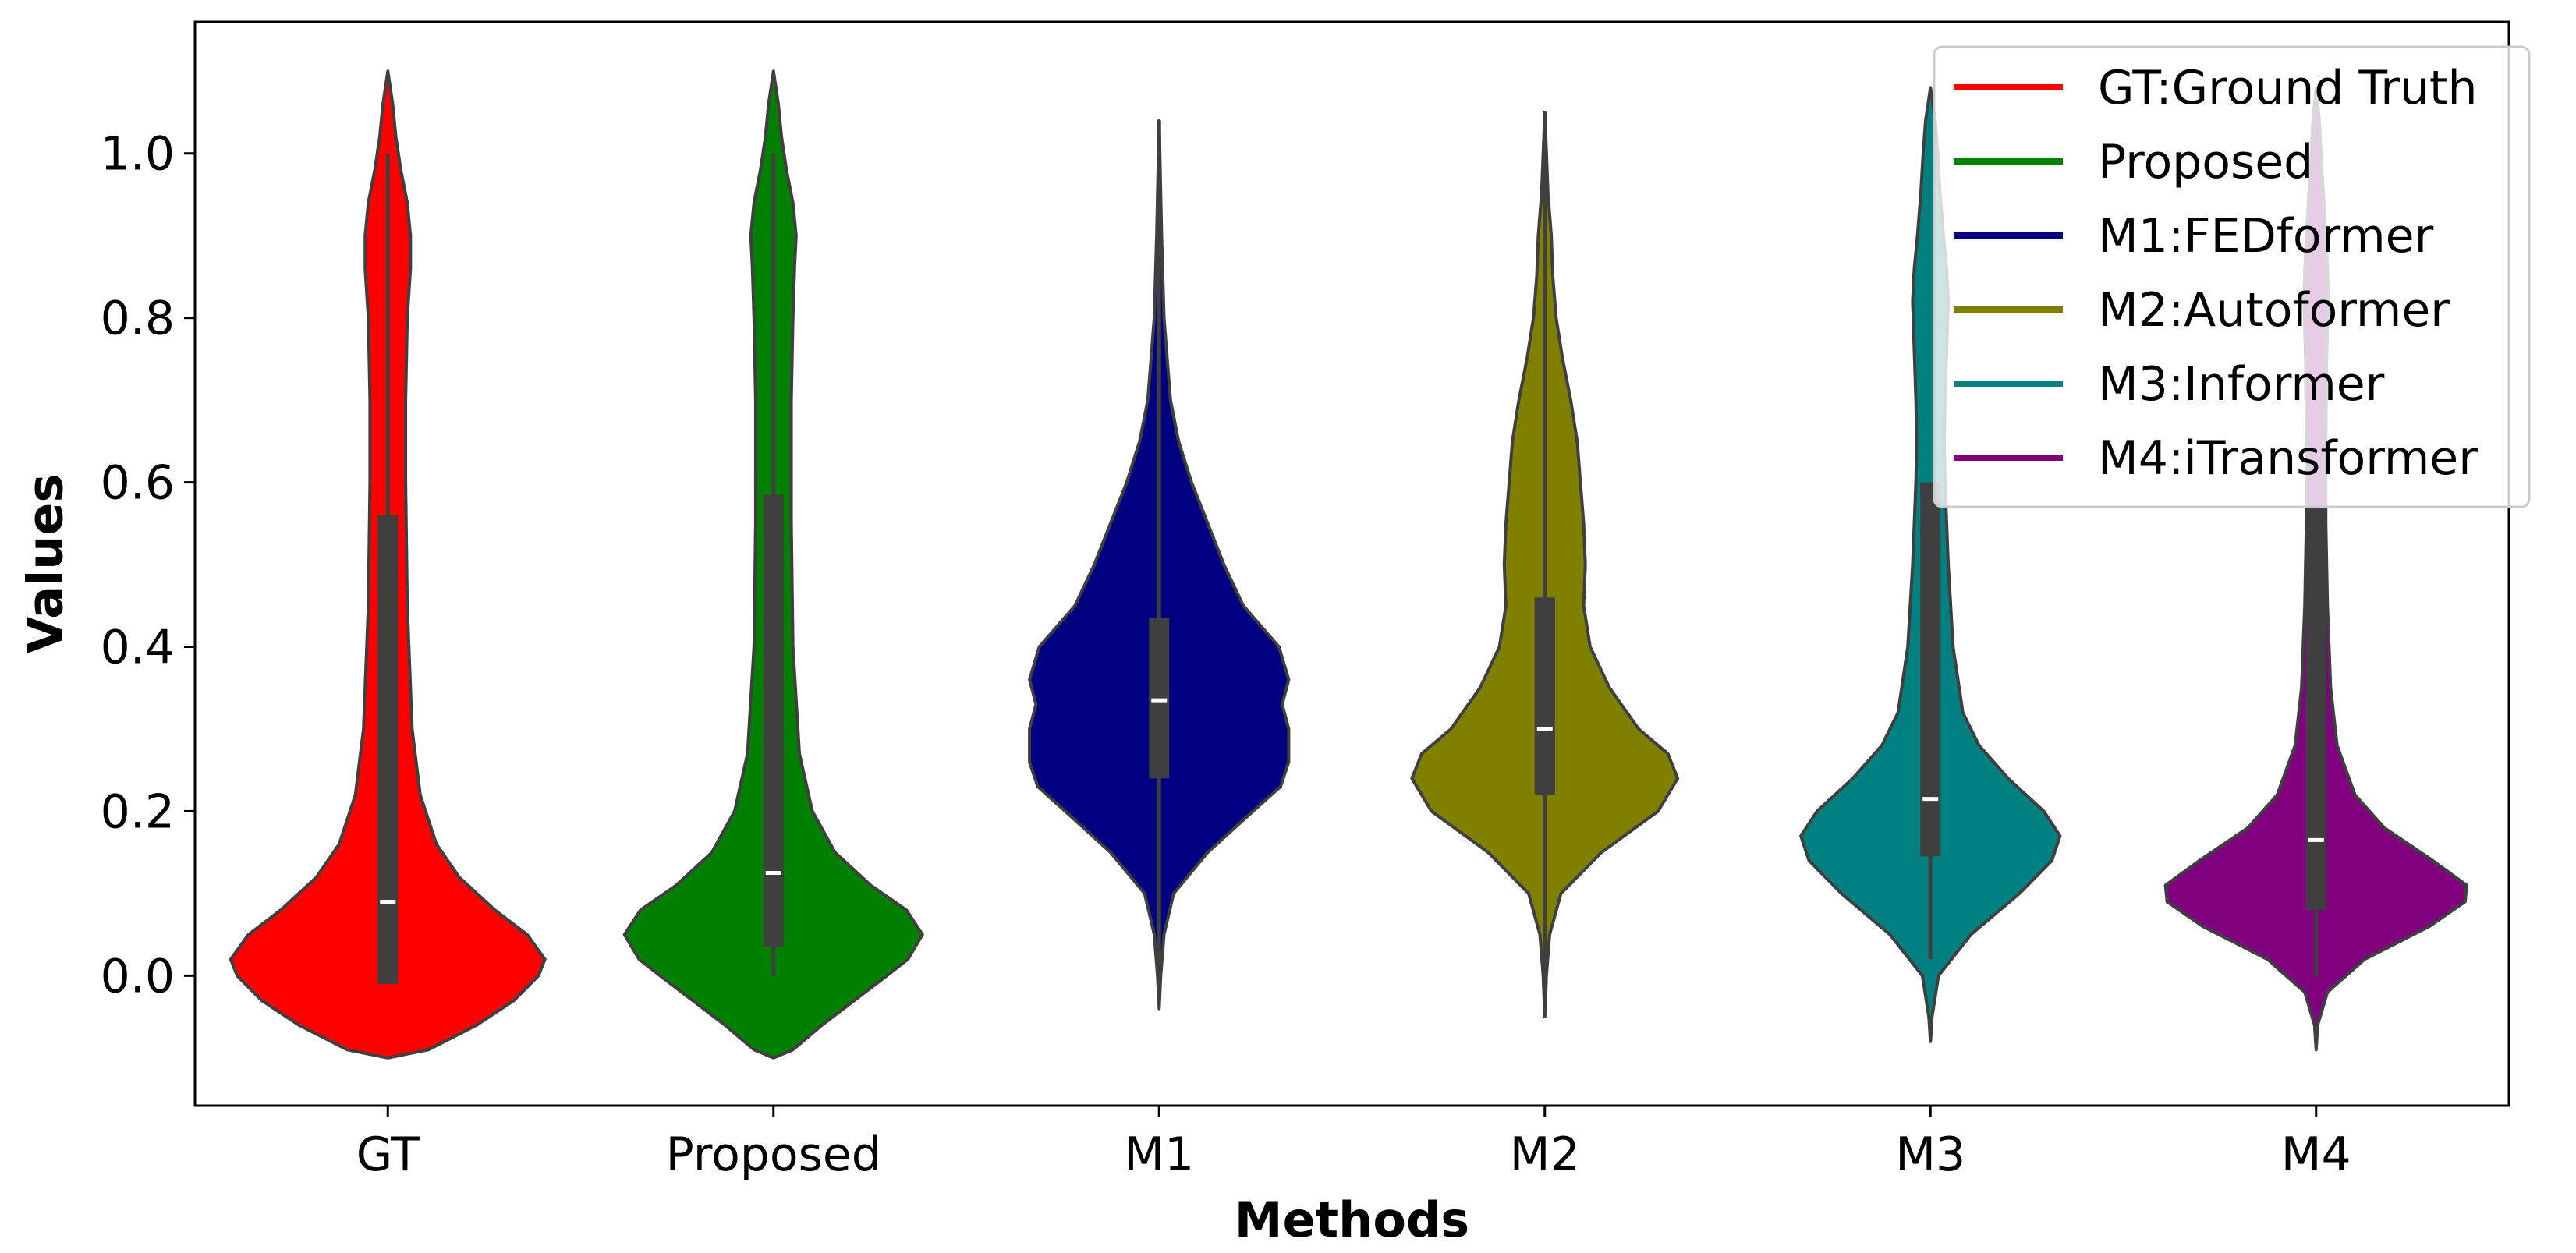  Describe the element at coordinates (2241, 385) in the screenshot. I see `legend-label: M3:Informer` at that location.